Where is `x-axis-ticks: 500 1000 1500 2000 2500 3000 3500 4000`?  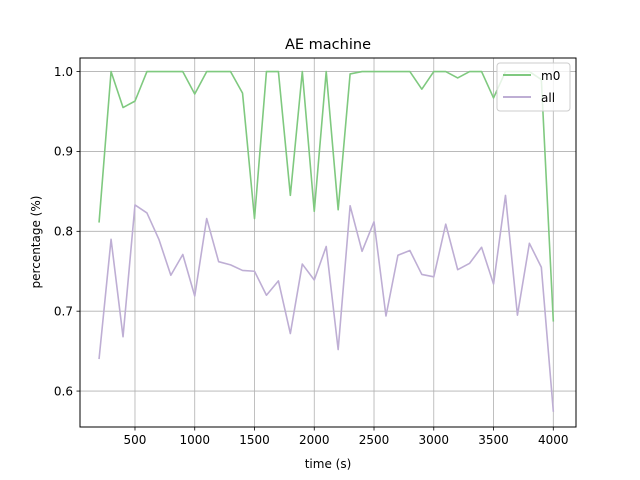
x-axis-ticks: 500 1000 1500 2000 2500 3000 3500 4000 is located at coordinates (346, 437).